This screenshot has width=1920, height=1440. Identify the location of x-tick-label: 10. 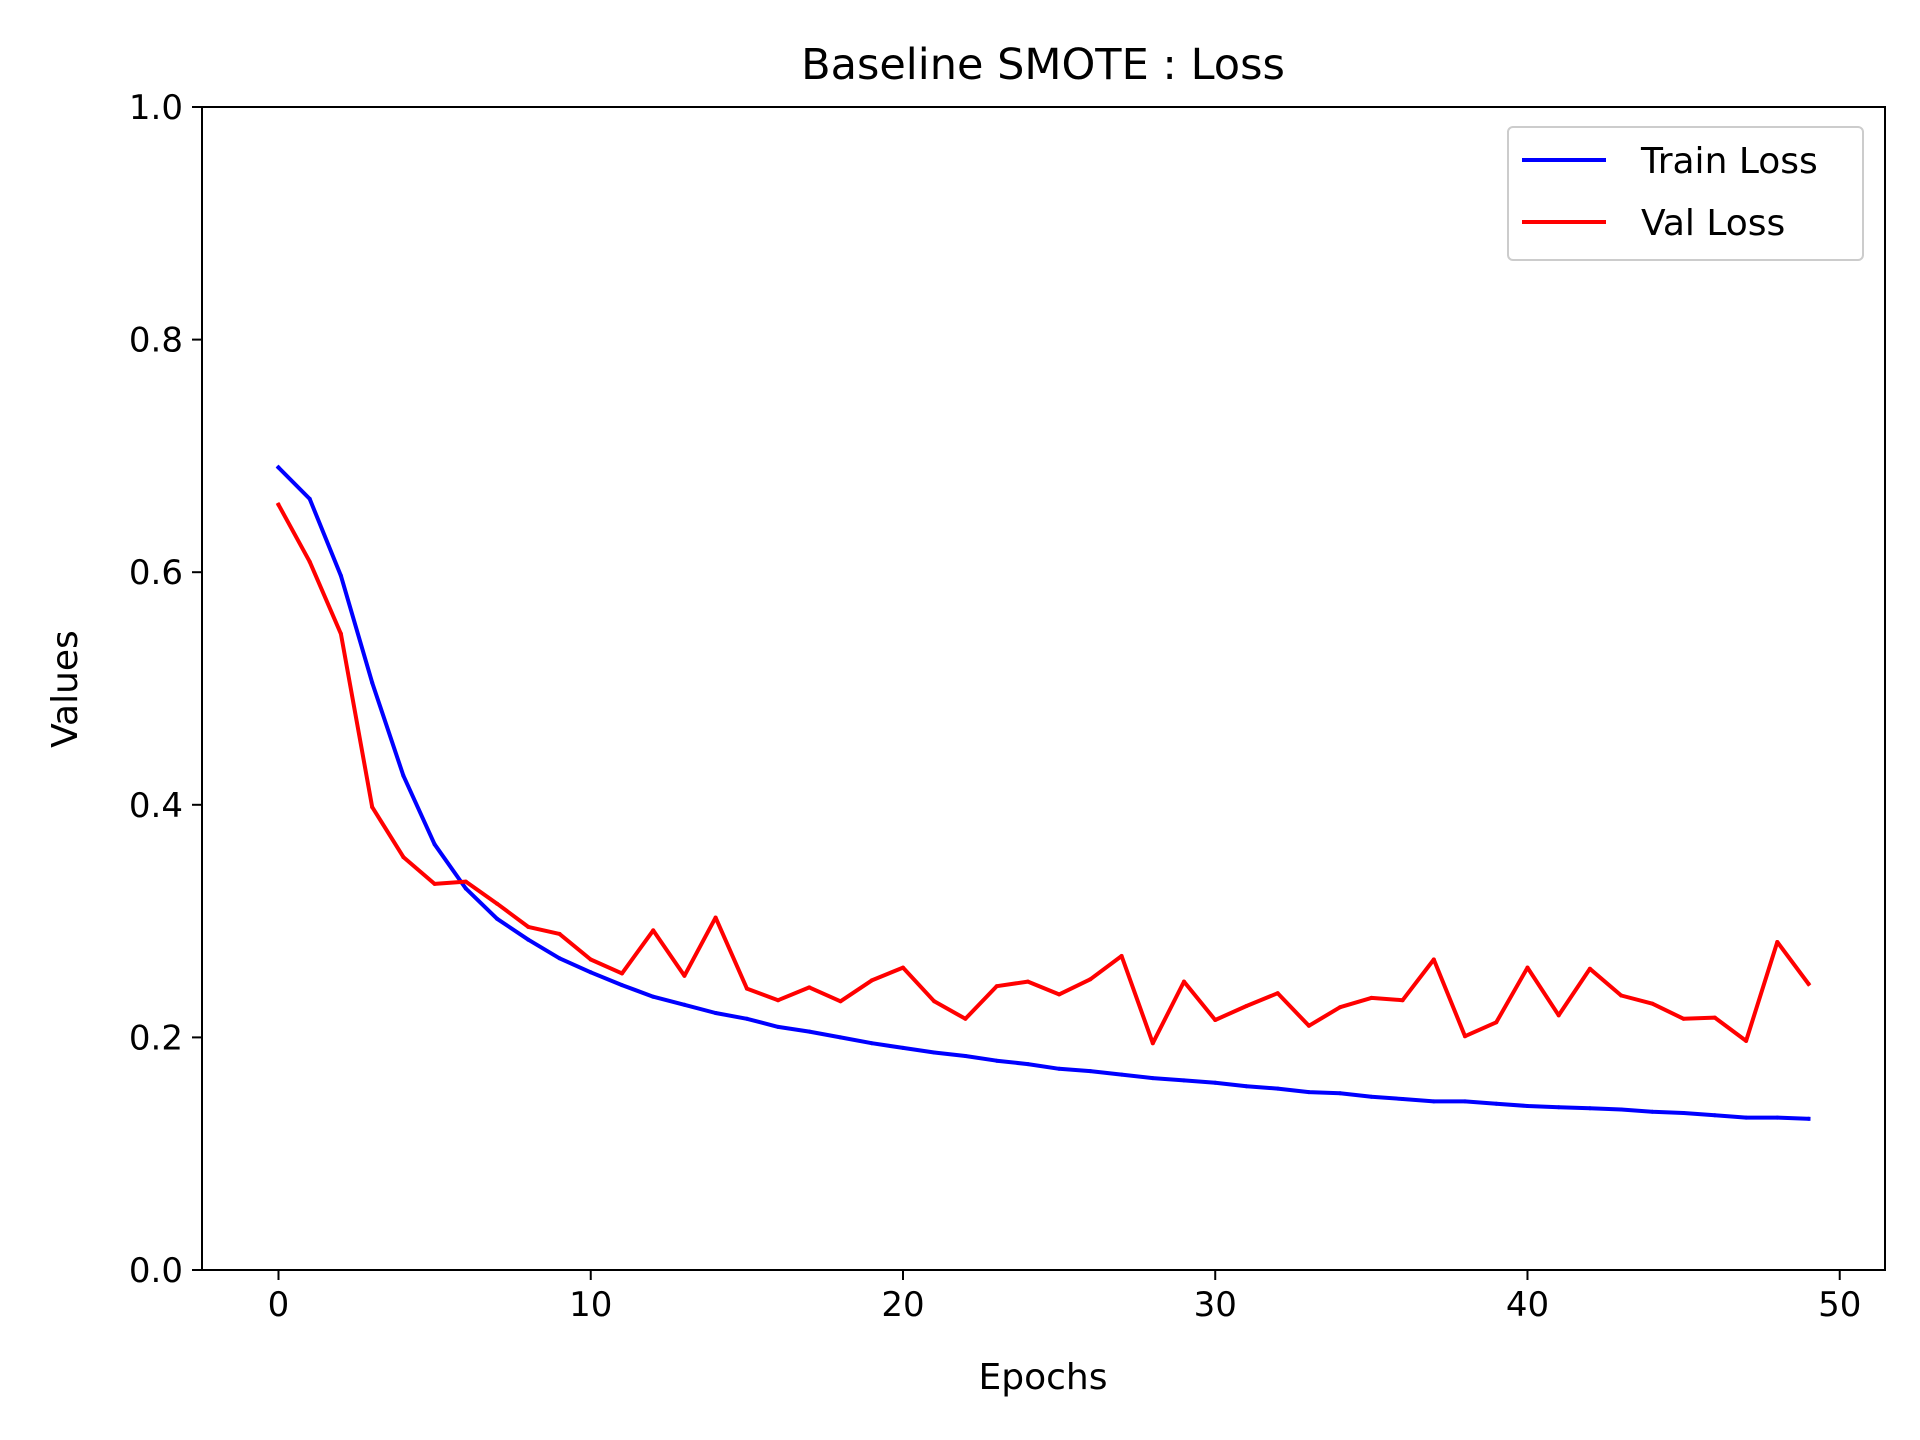
(590, 1305).